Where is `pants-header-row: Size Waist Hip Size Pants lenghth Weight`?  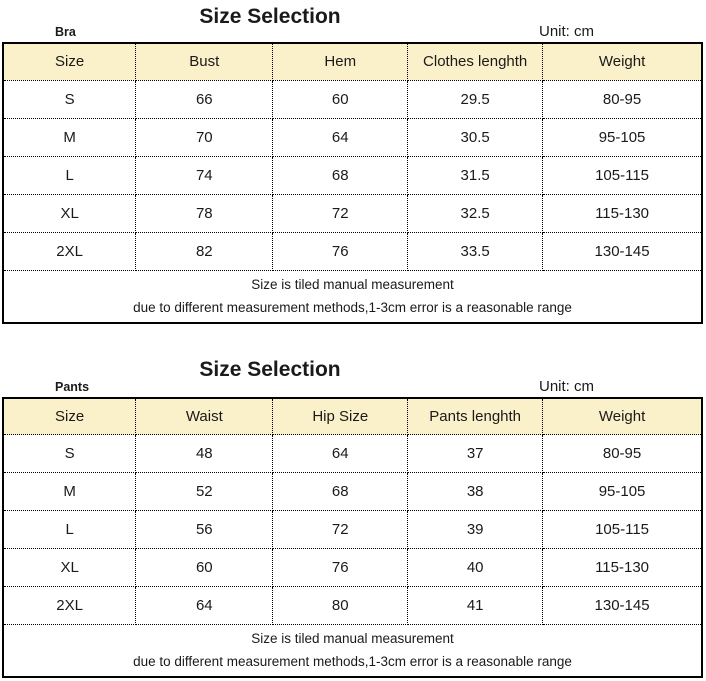
pants-header-row: Size Waist Hip Size Pants lenghth Weight is located at coordinates (352, 416).